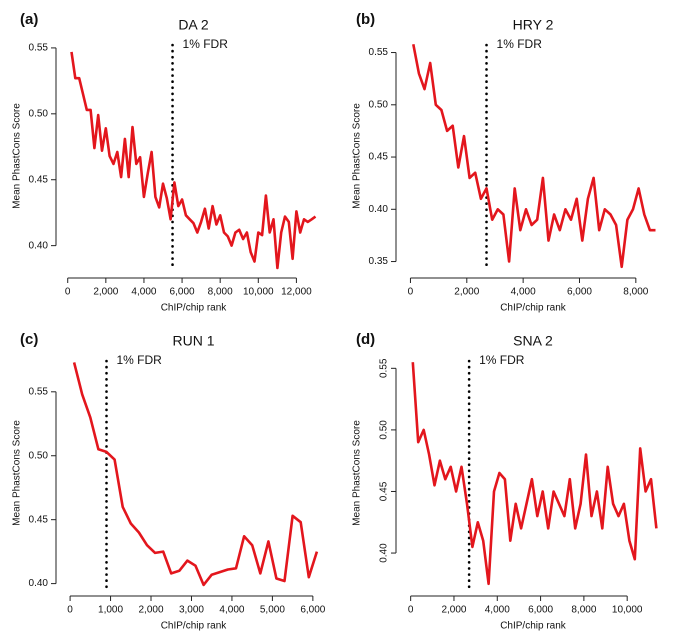 The height and width of the screenshot is (638, 685). I want to click on chart-title: RUN 1, so click(193, 341).